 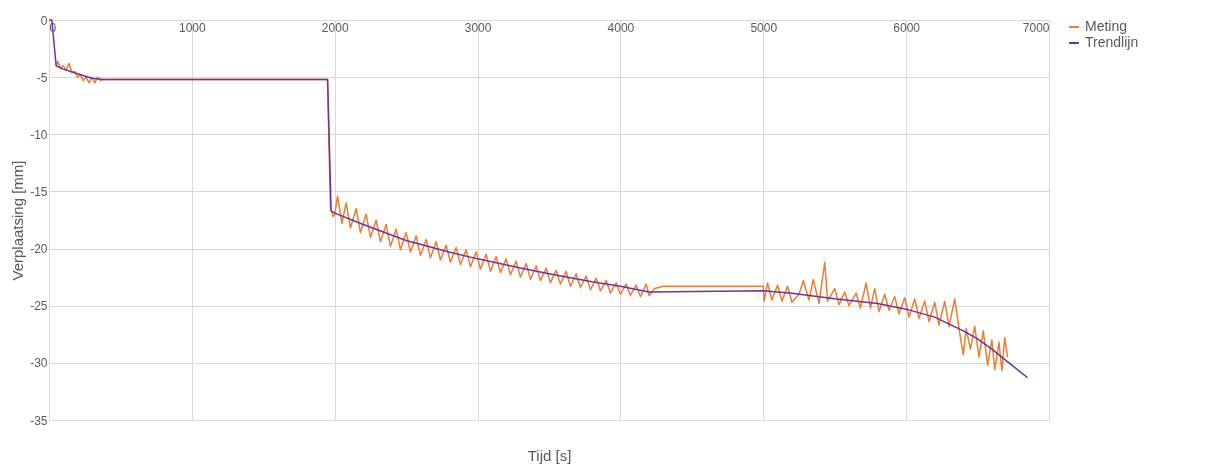 I want to click on x-tick-label: 2000, so click(x=335, y=27).